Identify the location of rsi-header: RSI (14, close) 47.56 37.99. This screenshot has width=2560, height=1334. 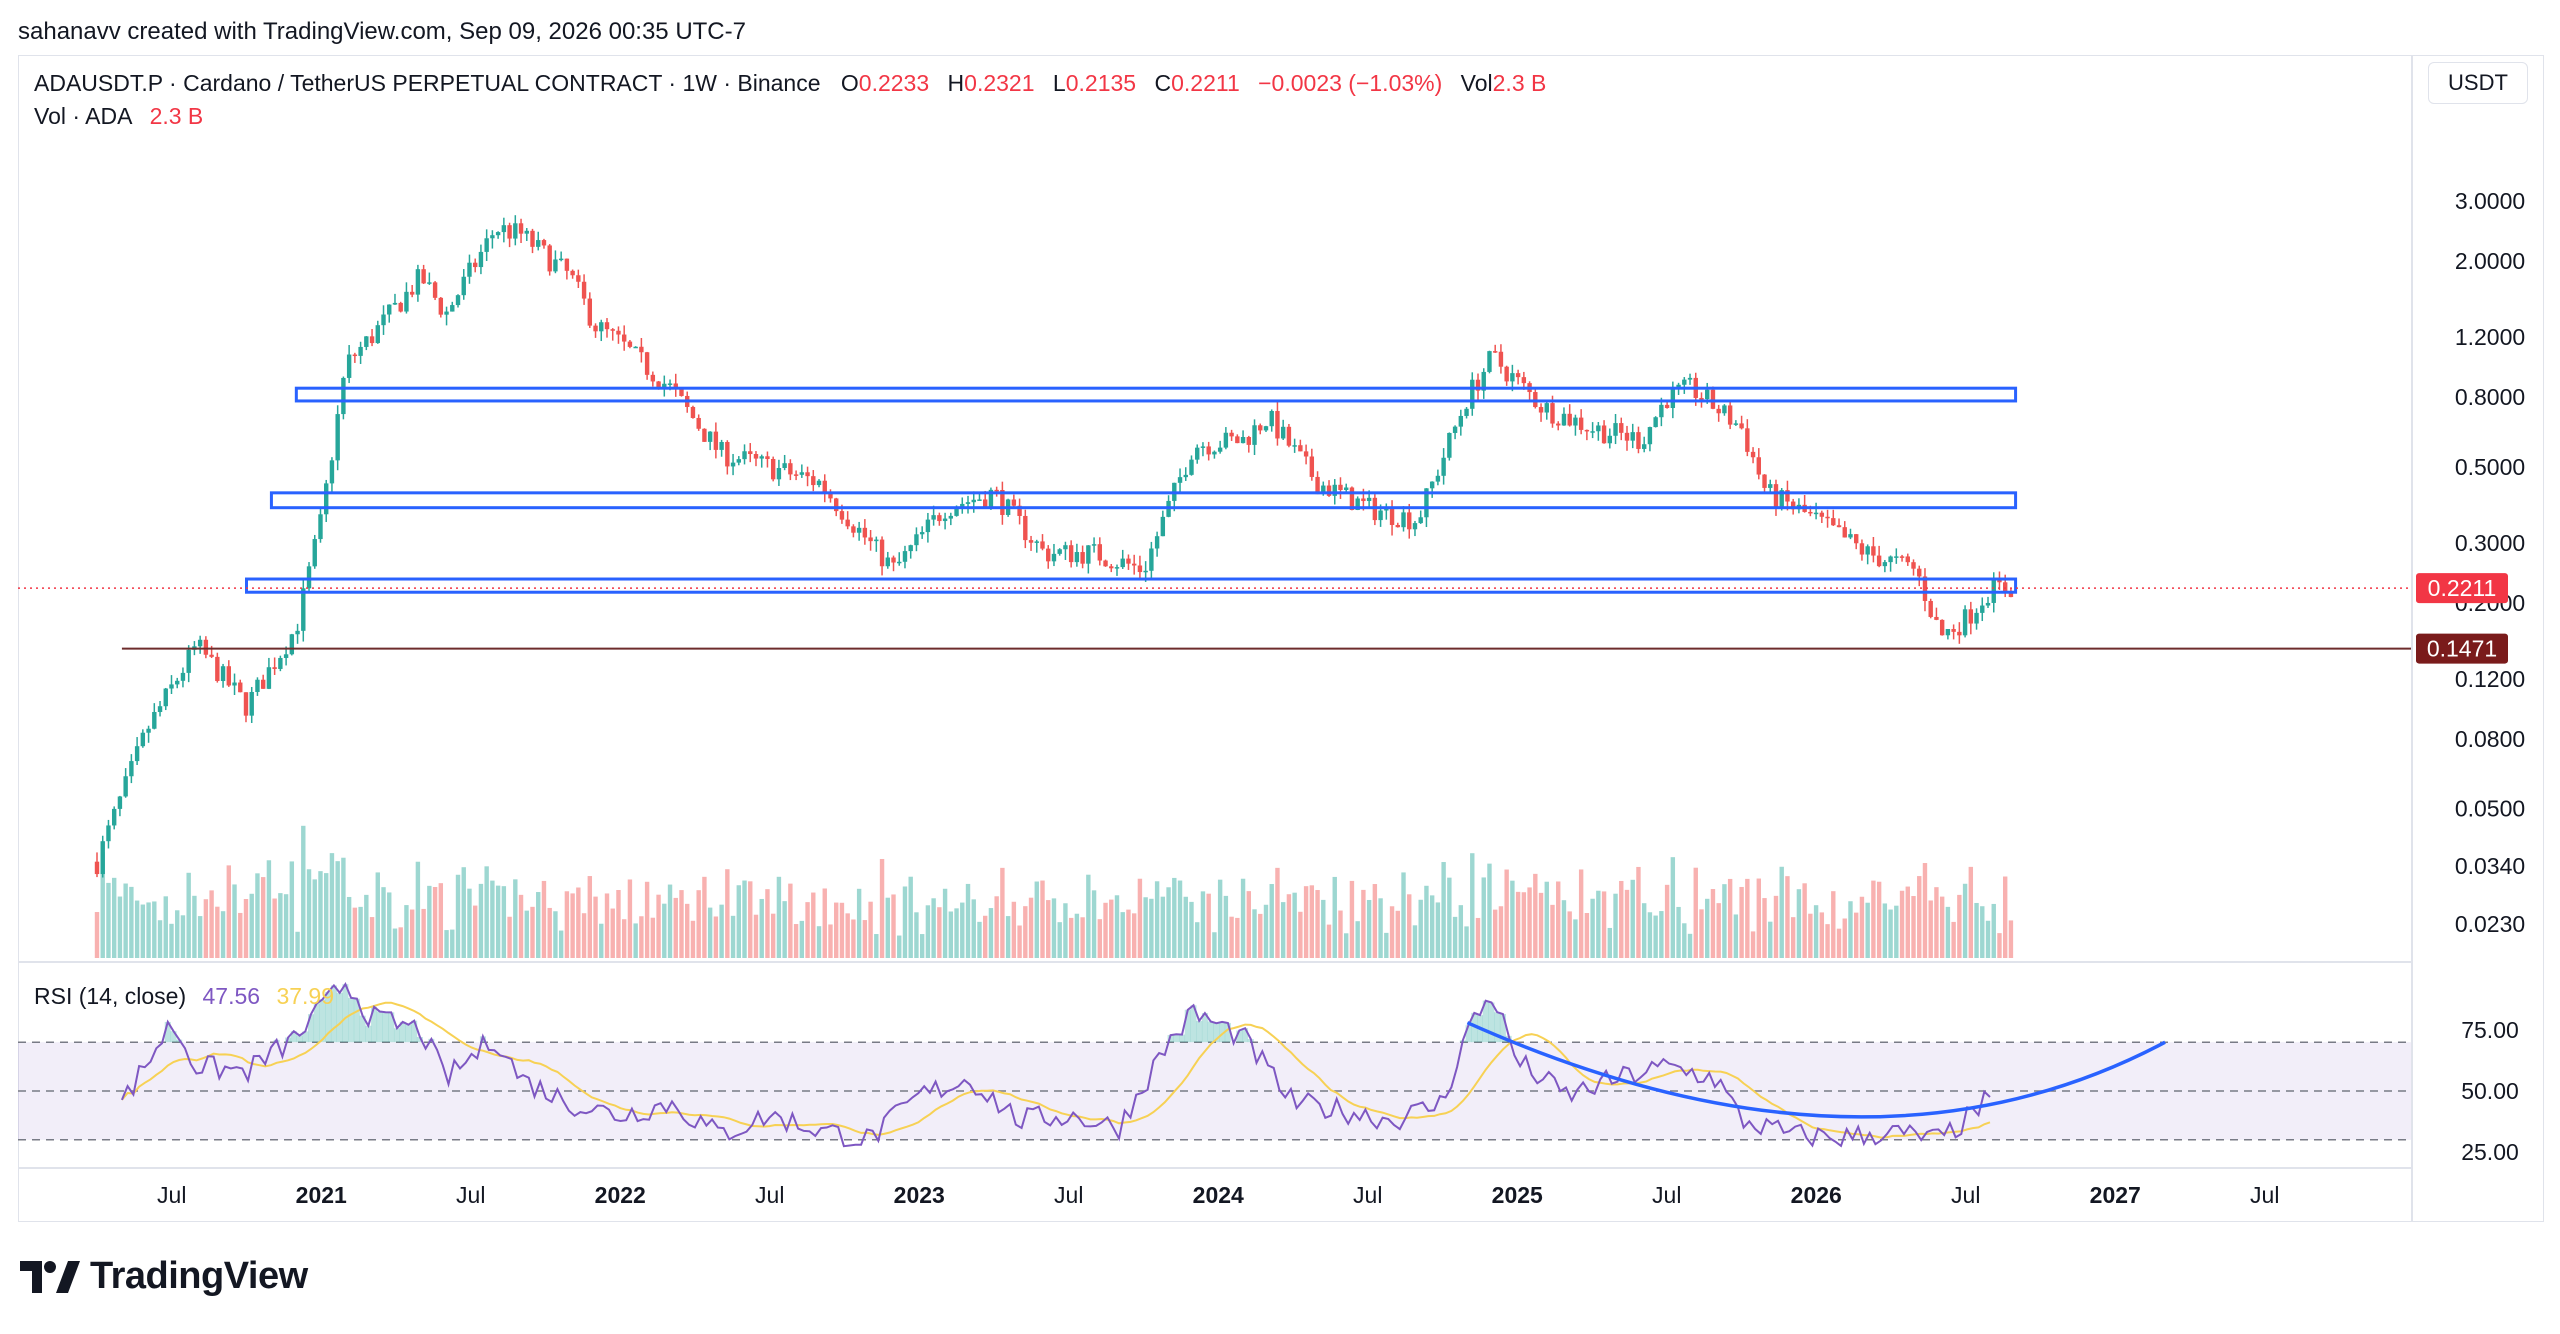
(184, 996).